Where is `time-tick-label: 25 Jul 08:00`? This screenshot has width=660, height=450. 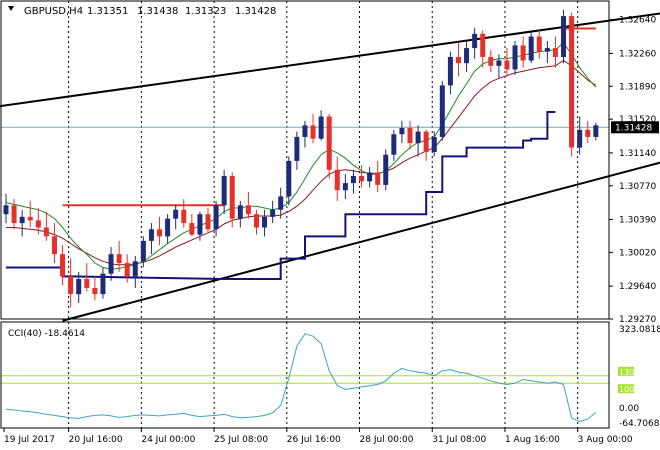 time-tick-label: 25 Jul 08:00 is located at coordinates (241, 440).